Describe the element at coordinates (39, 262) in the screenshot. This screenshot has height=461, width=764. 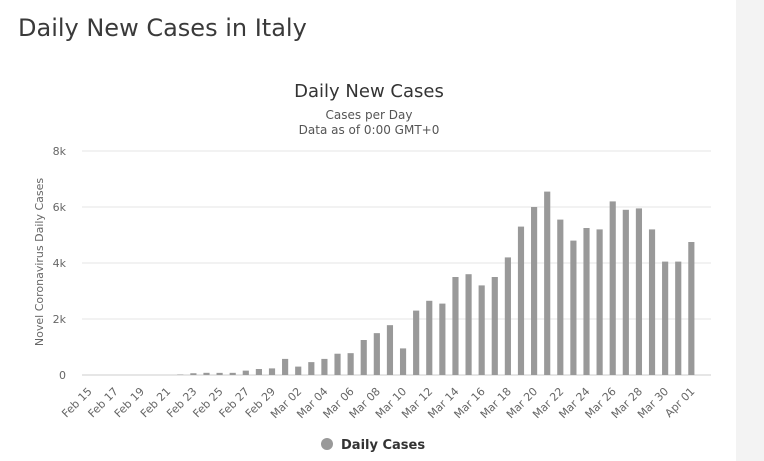
I see `y-axis-title: Novel Coronavirus Daily Cases` at that location.